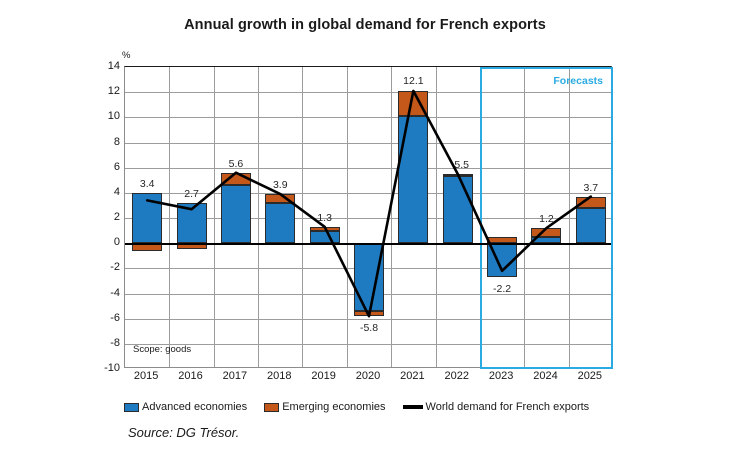 The image size is (730, 456). What do you see at coordinates (591, 187) in the screenshot?
I see `data-label: 3.7` at bounding box center [591, 187].